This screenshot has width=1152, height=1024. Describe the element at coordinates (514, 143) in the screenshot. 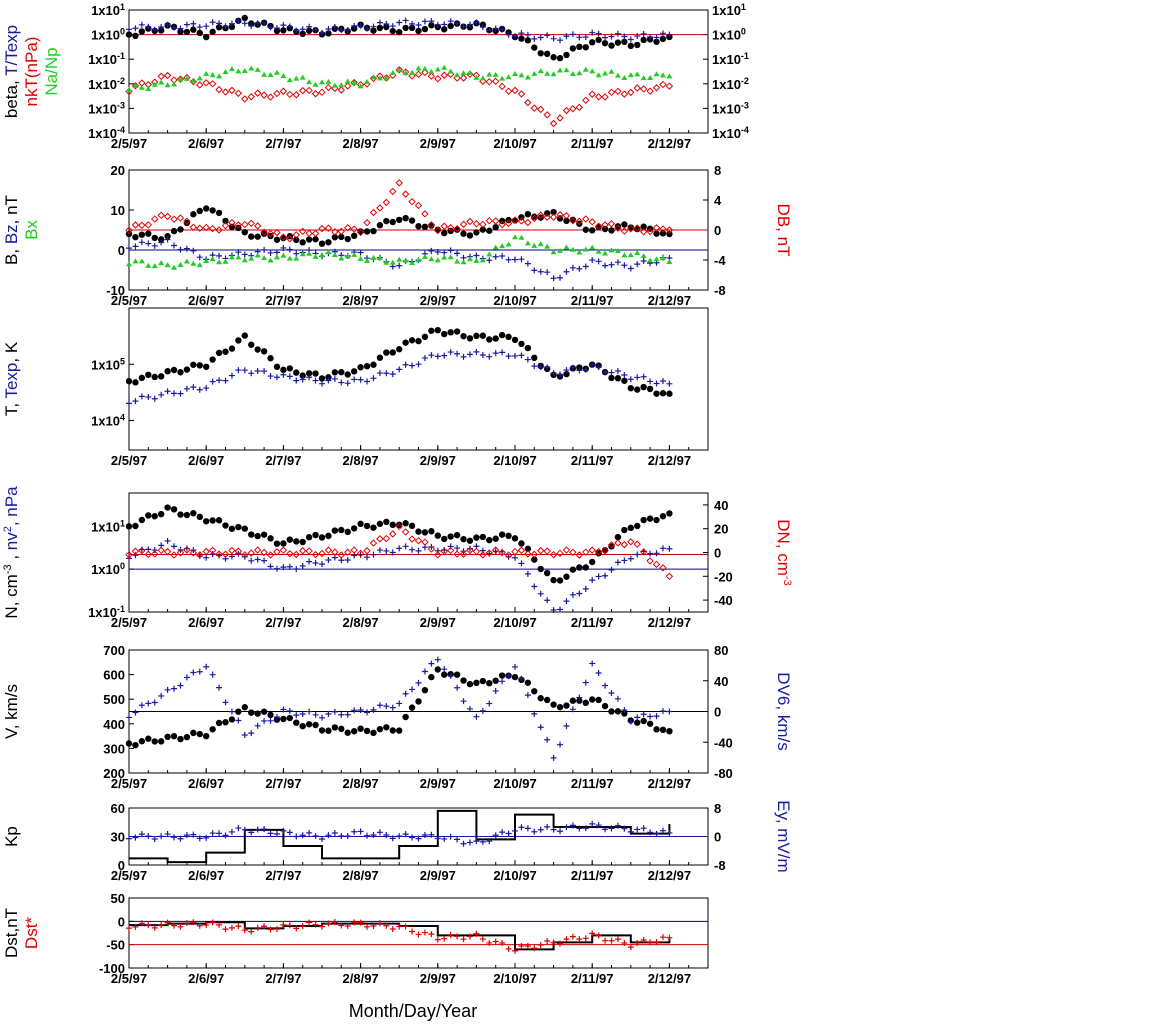

I see `x-tick-label: 2/10/97` at that location.